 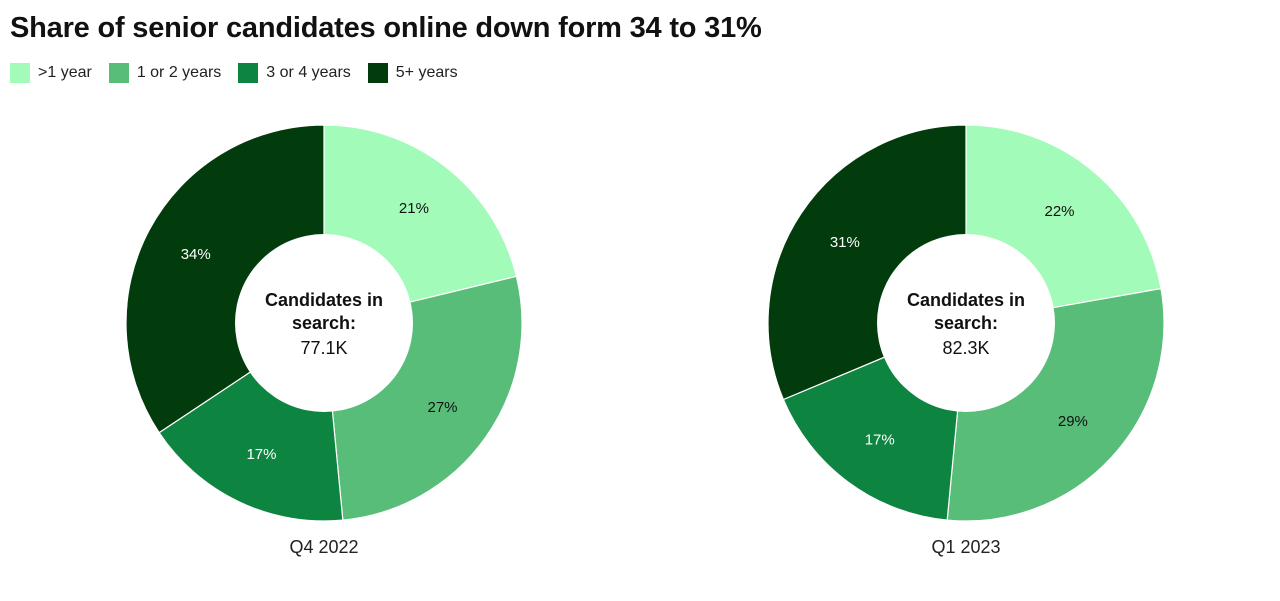 What do you see at coordinates (308, 72) in the screenshot?
I see `legend-label-3-4-years: 3 or 4 years` at bounding box center [308, 72].